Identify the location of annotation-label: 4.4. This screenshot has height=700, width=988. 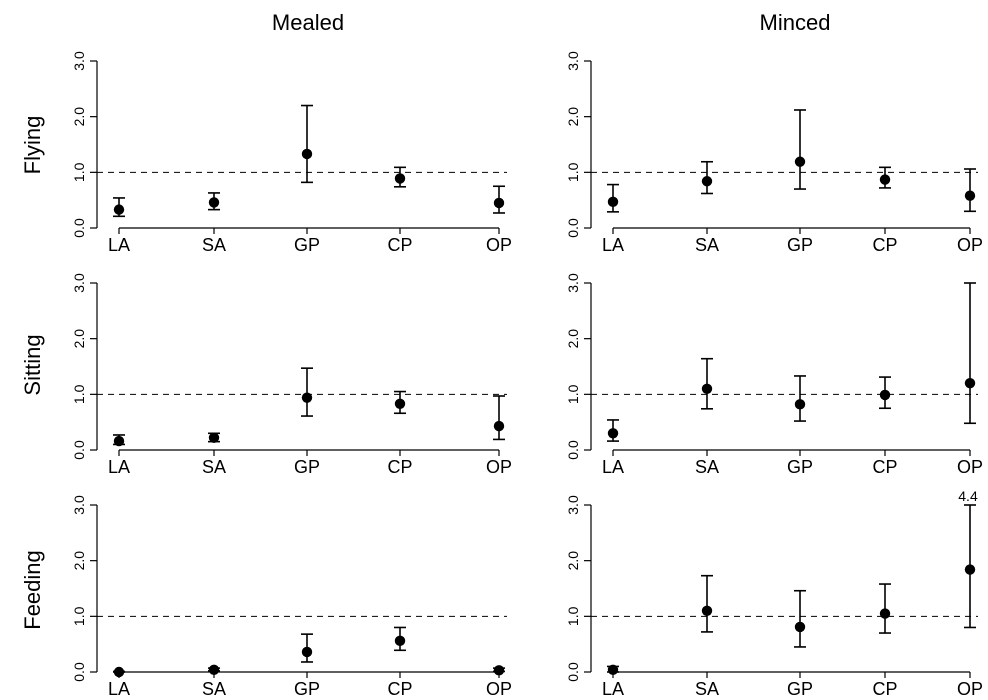
(968, 496).